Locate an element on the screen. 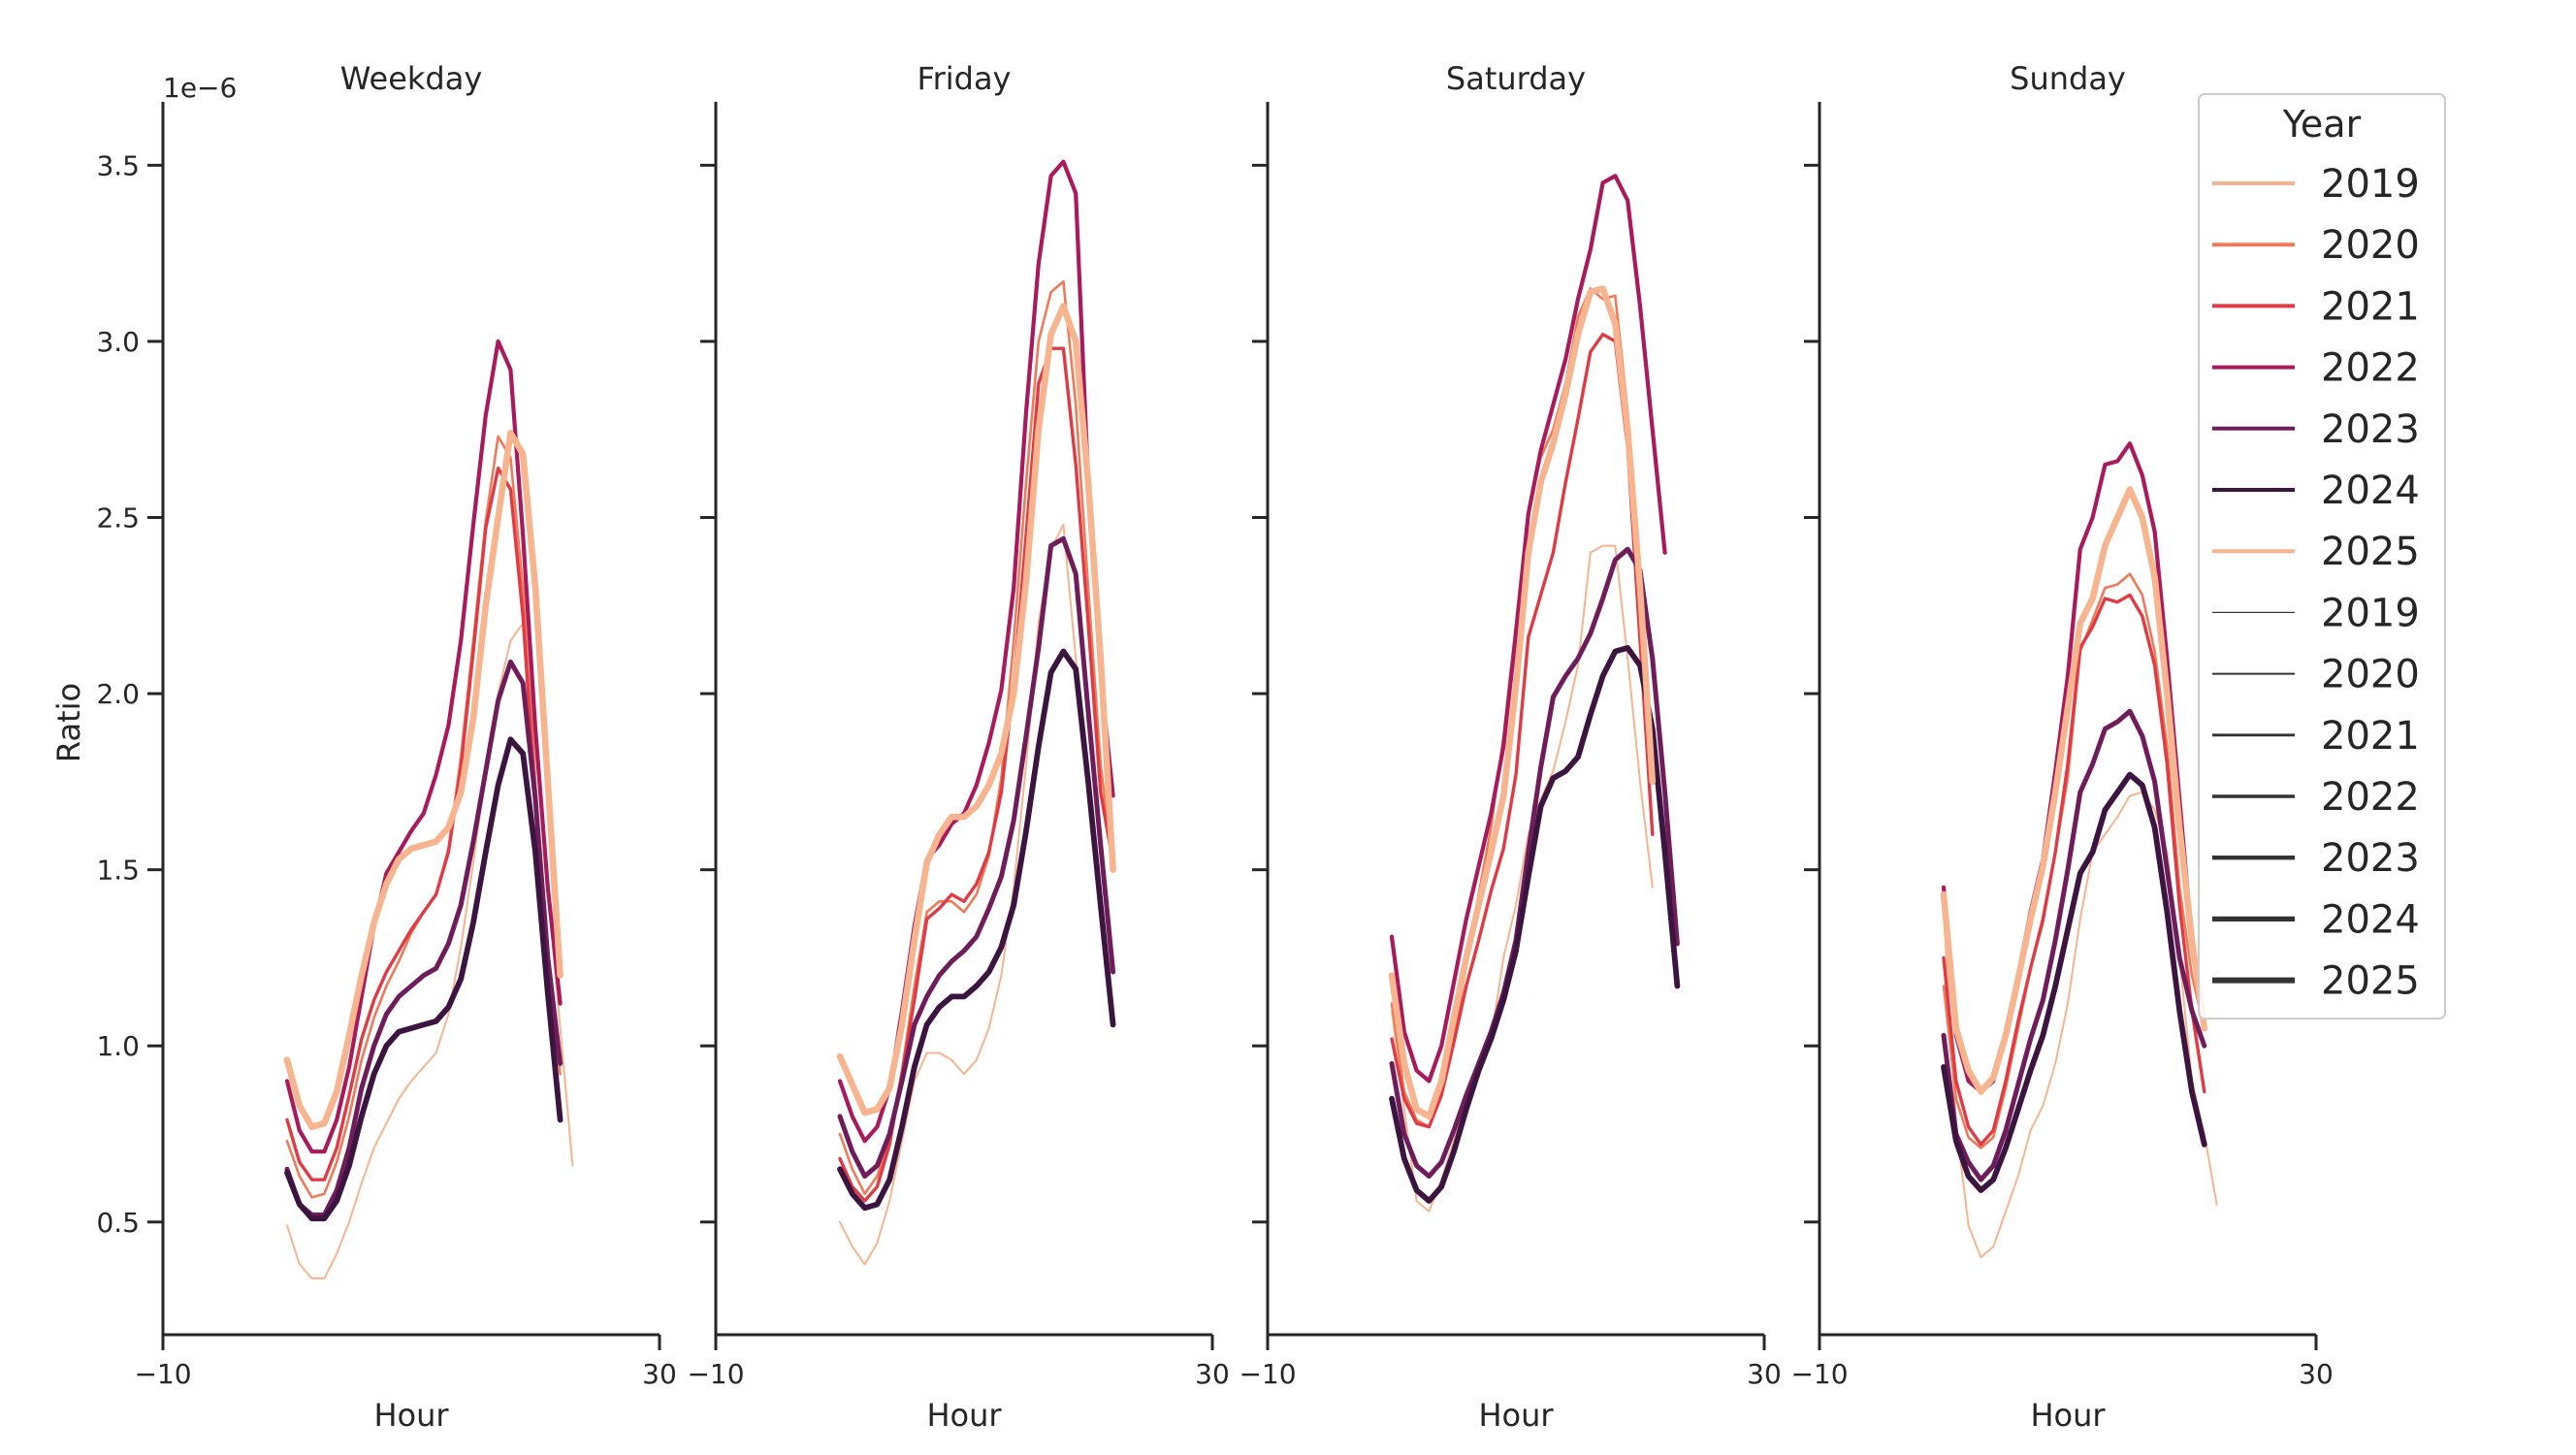  y-tick-label: 3.5 is located at coordinates (118, 165).